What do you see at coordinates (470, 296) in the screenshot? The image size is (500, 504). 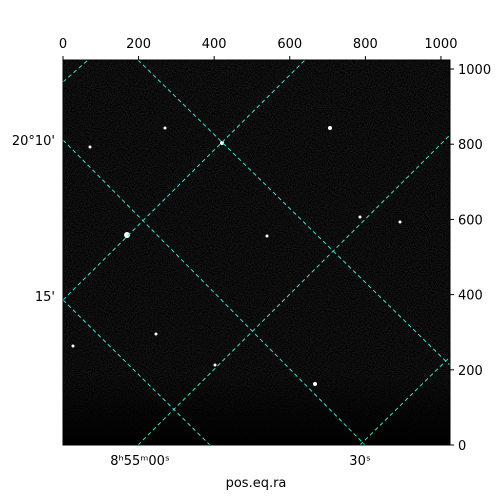 I see `y-tick-label: 400` at bounding box center [470, 296].